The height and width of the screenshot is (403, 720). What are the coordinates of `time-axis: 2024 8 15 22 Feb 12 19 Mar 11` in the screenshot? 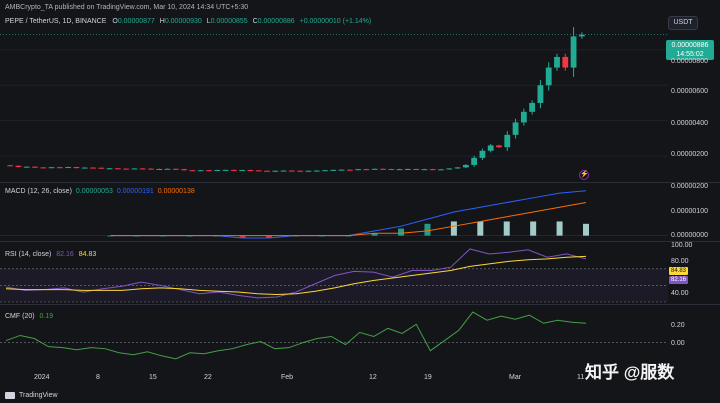 It's located at (334, 379).